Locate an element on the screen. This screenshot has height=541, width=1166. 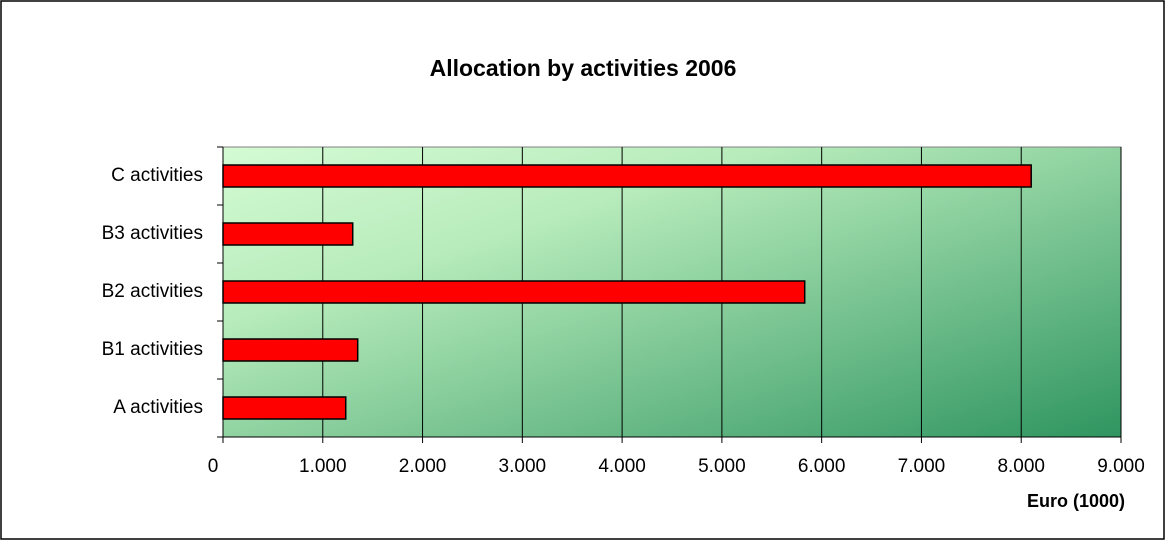
x-tick-label: 4.000 is located at coordinates (622, 466).